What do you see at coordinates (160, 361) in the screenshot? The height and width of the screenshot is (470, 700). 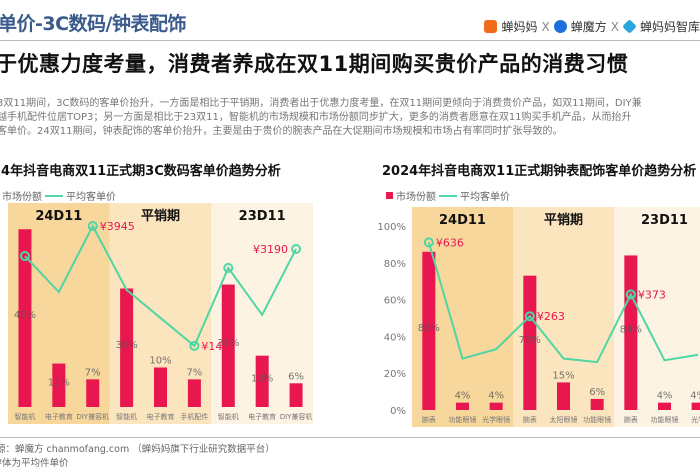 I see `bar-value-label: 10%` at bounding box center [160, 361].